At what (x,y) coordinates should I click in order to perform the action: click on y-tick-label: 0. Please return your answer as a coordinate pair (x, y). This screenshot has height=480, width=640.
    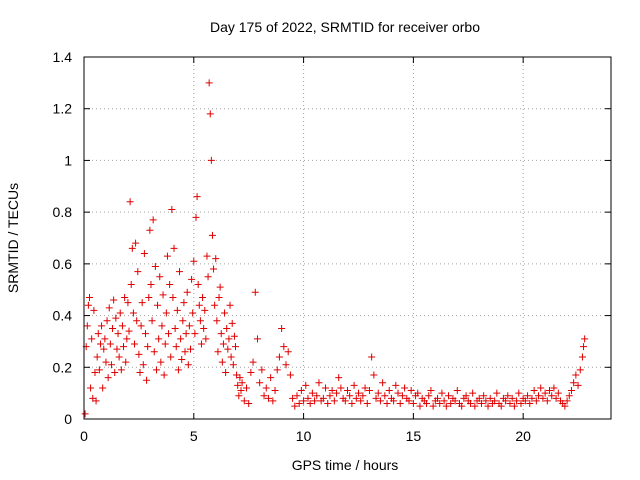
    Looking at the image, I should click on (68, 419).